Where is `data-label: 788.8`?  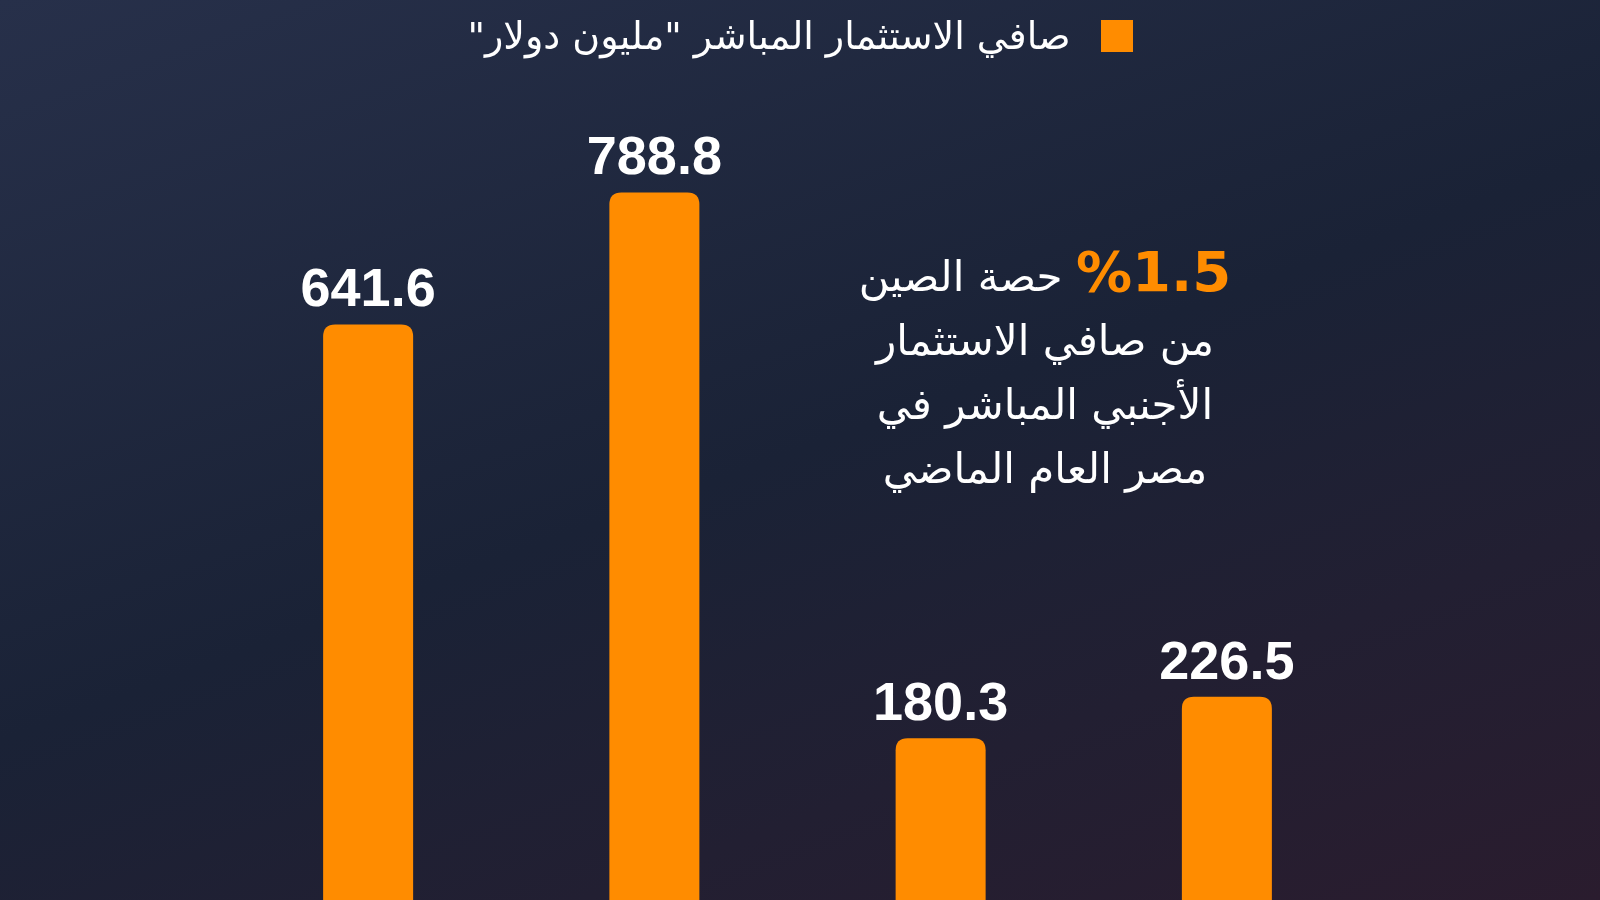 data-label: 788.8 is located at coordinates (654, 155).